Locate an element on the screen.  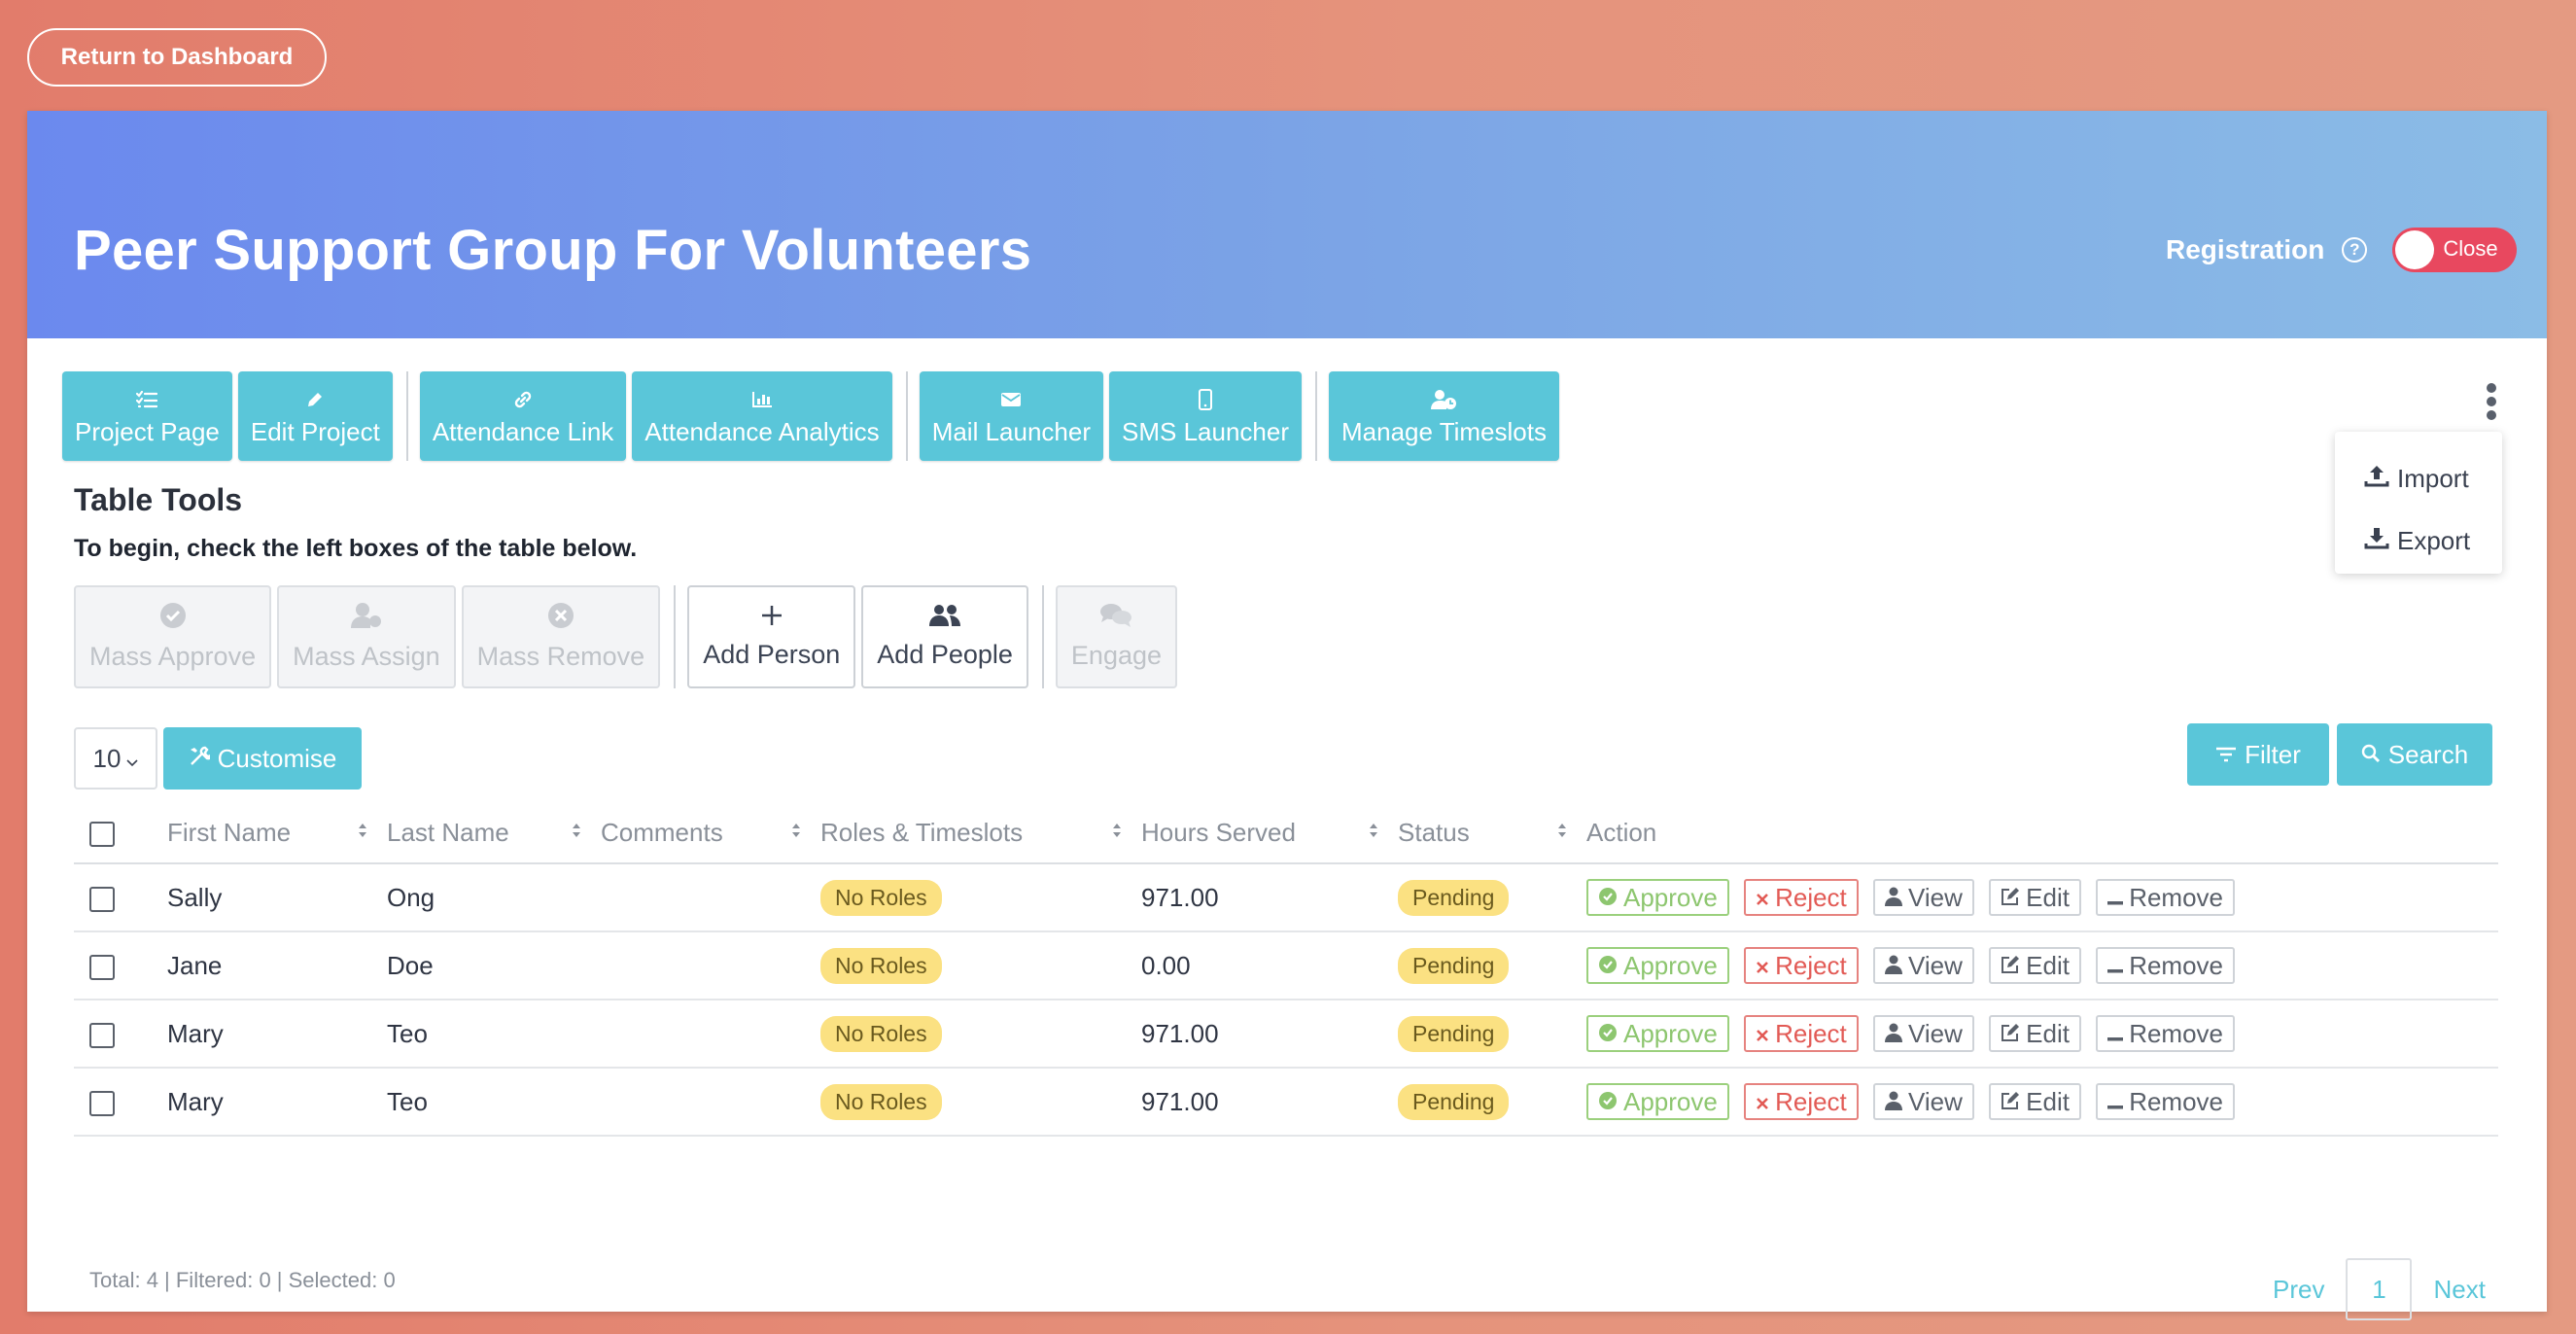
mass-assign-label: Mass Assign is located at coordinates (366, 656).